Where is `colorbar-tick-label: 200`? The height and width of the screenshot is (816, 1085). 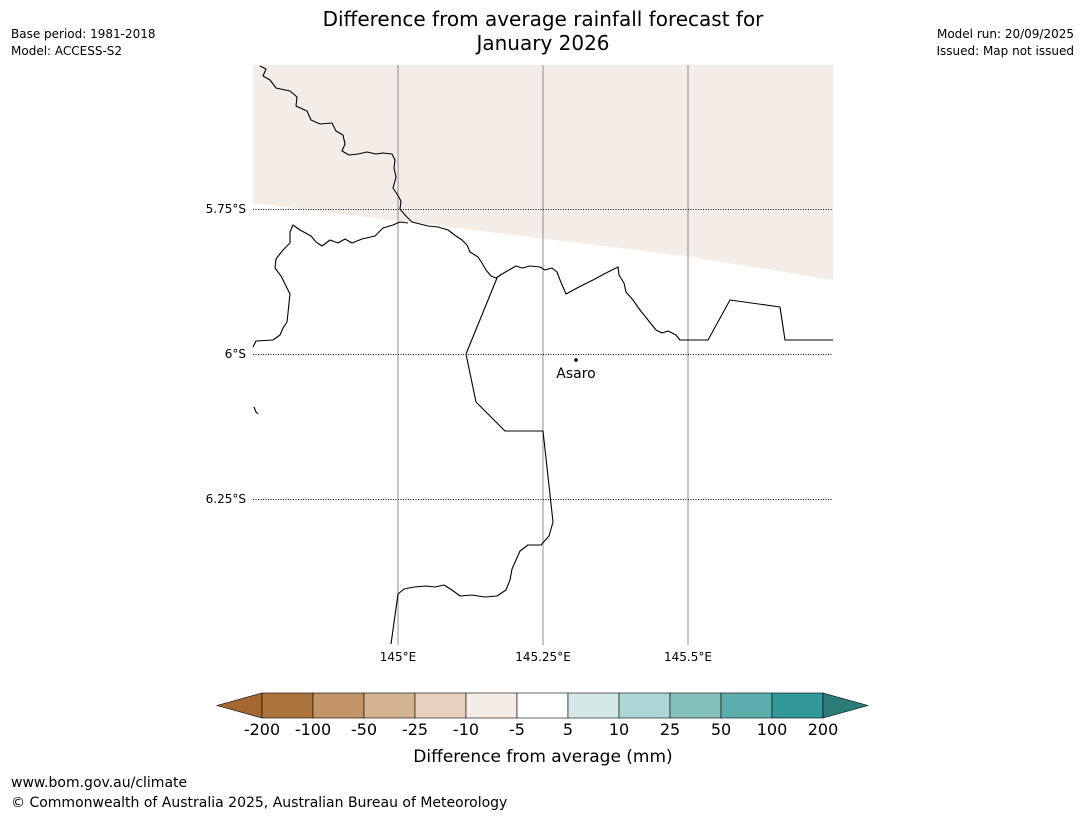 colorbar-tick-label: 200 is located at coordinates (823, 729).